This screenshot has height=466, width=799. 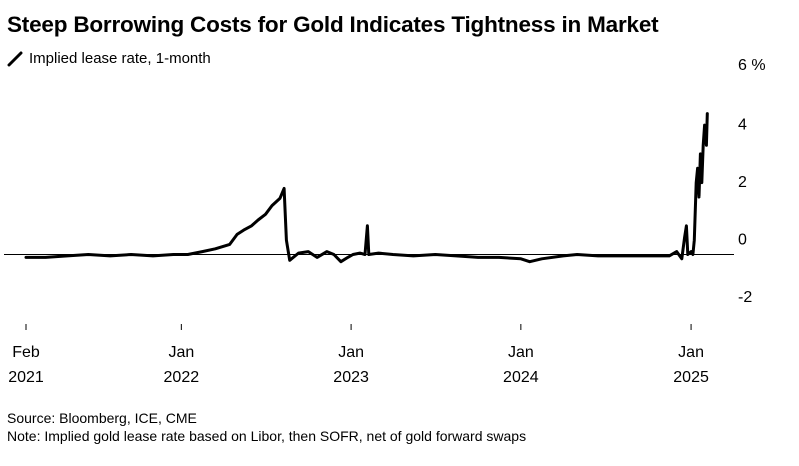 What do you see at coordinates (742, 182) in the screenshot?
I see `y-tick-label: 2` at bounding box center [742, 182].